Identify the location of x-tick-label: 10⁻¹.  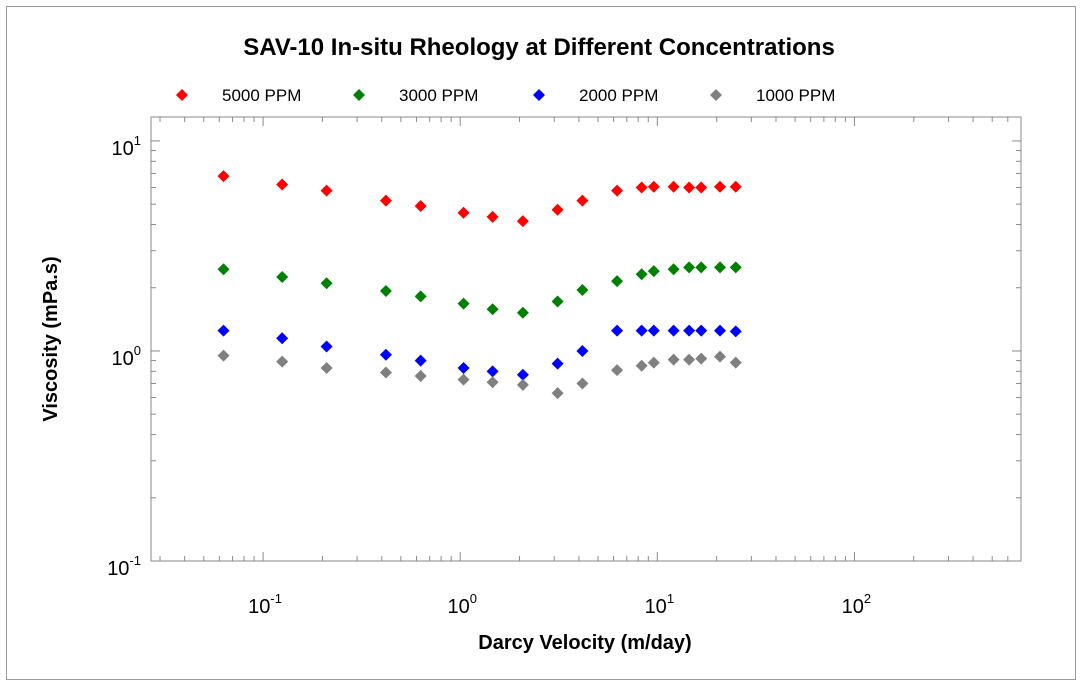
(265, 604).